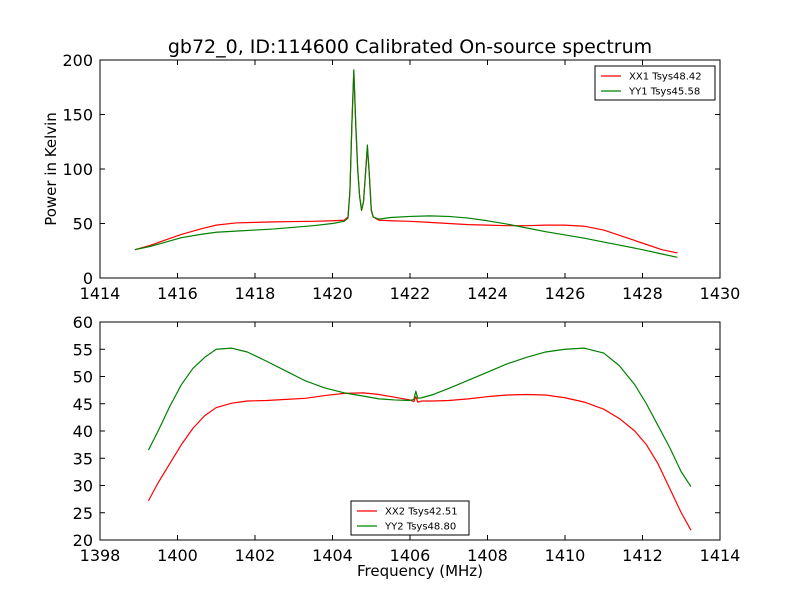 Image resolution: width=800 pixels, height=600 pixels. What do you see at coordinates (83, 513) in the screenshot?
I see `y-tick-label: 25` at bounding box center [83, 513].